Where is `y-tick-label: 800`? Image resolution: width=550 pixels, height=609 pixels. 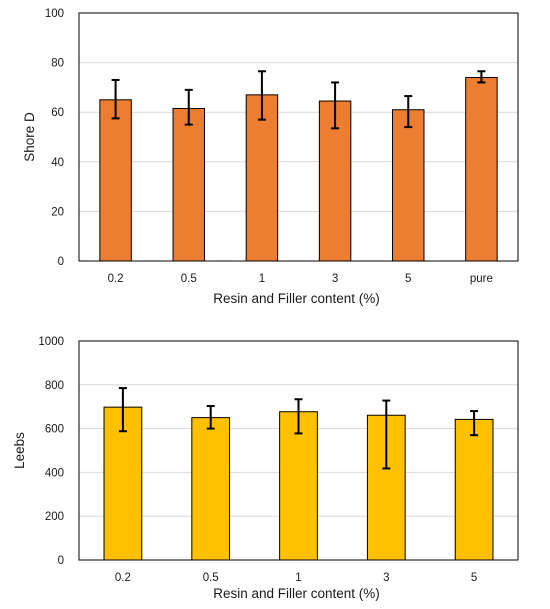
y-tick-label: 800 is located at coordinates (54, 386).